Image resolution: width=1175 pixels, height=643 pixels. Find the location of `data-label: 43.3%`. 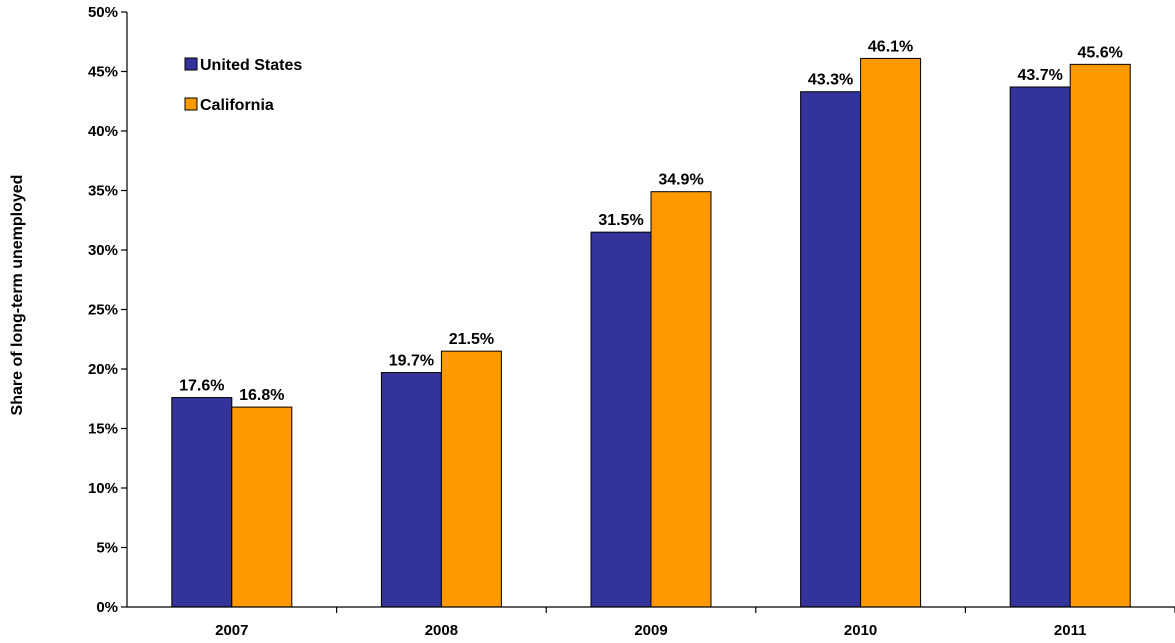

data-label: 43.3% is located at coordinates (830, 80).